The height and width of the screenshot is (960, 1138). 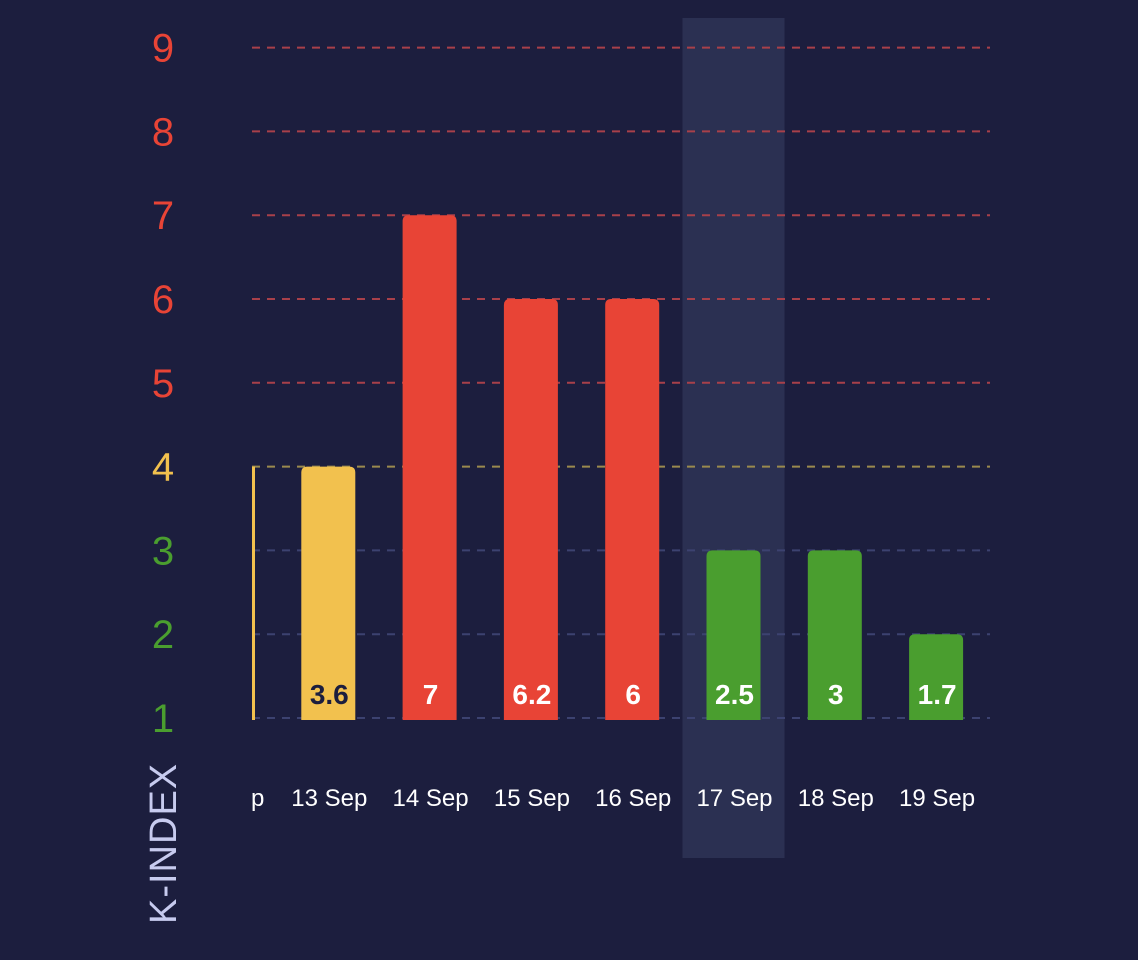 I want to click on x-tick-label: 19 Sep, so click(x=937, y=798).